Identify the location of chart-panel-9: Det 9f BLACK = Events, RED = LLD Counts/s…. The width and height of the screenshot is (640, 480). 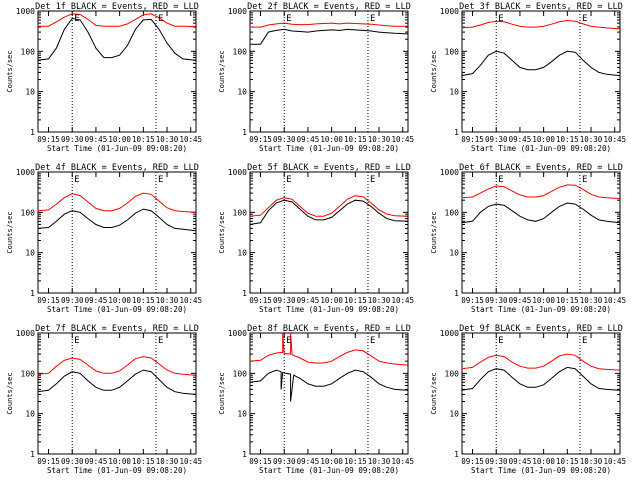
(528, 399).